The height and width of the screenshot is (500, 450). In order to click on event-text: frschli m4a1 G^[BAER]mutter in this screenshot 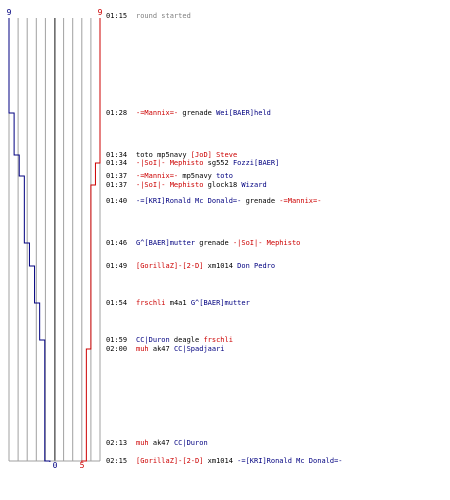, I will do `click(193, 303)`.